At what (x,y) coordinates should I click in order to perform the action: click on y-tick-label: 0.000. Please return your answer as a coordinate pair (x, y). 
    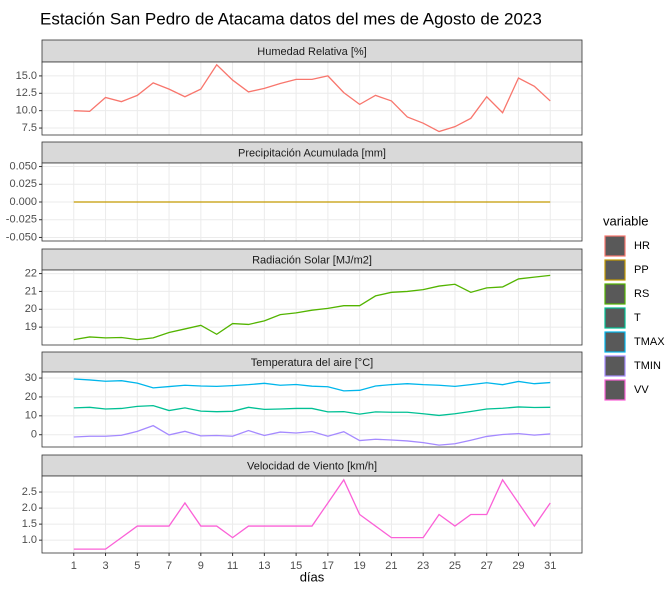
    Looking at the image, I should click on (23, 202).